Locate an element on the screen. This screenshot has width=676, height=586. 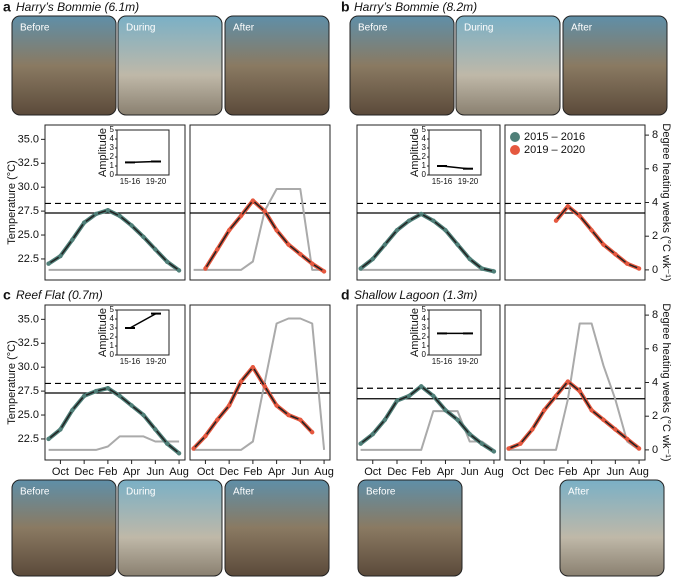
legend-label: 2019 – 2020 is located at coordinates (554, 150).